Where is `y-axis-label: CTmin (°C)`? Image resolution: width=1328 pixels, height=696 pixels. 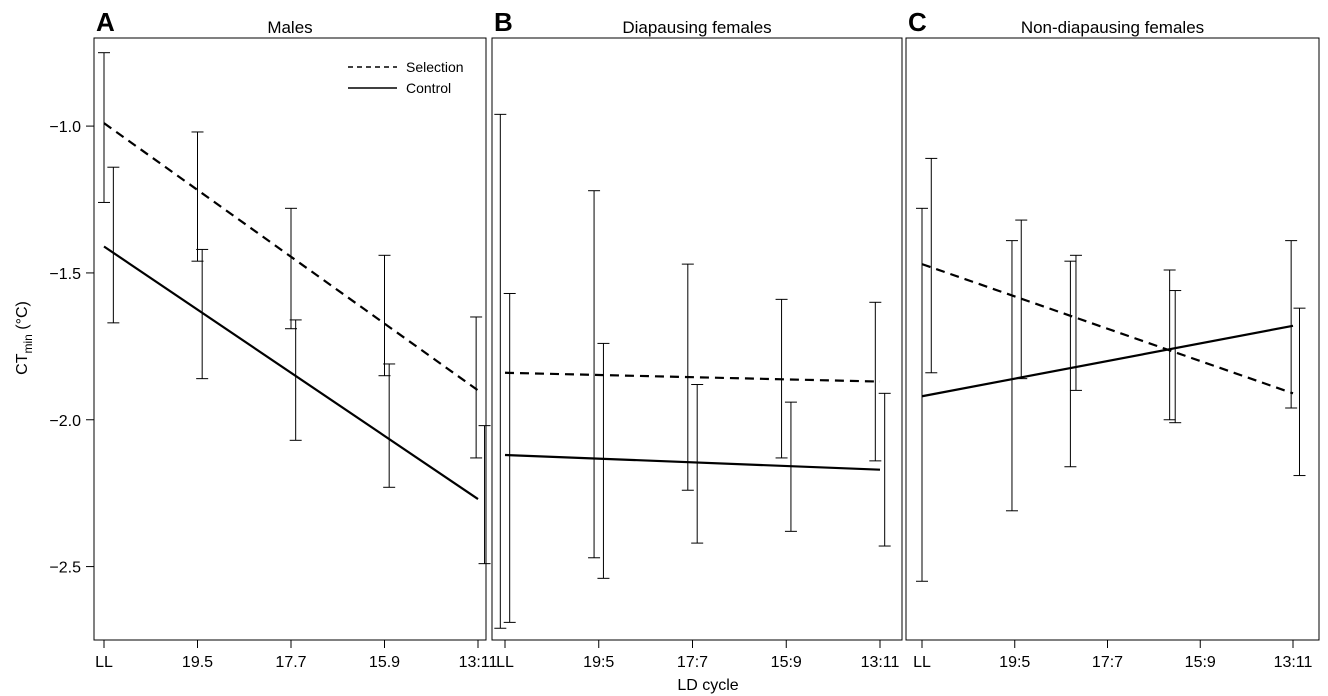 y-axis-label: CTmin (°C) is located at coordinates (24, 338).